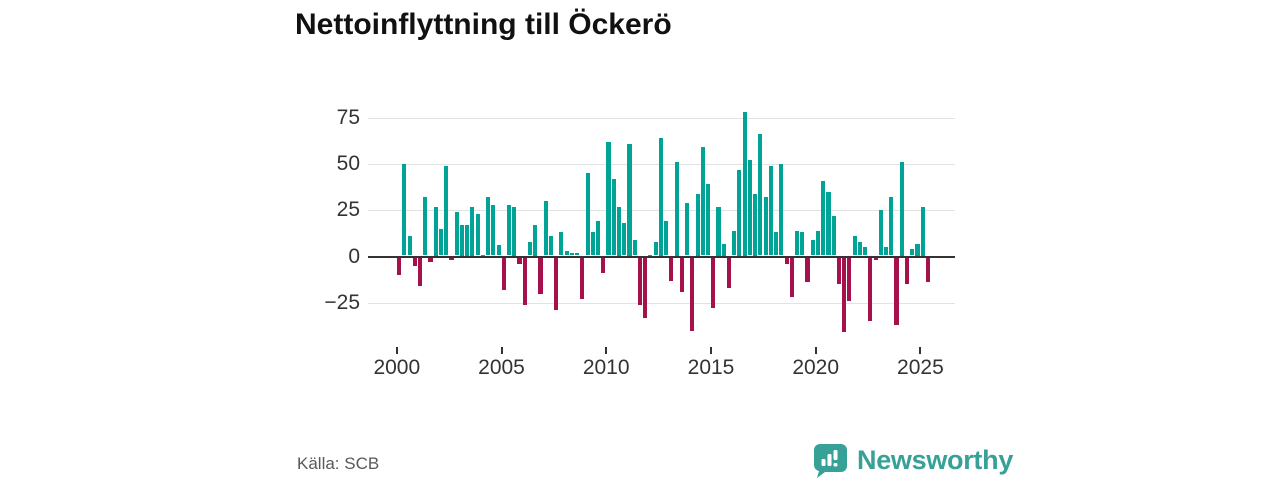 This screenshot has height=480, width=1280. I want to click on bar-2013Q2, so click(676, 209).